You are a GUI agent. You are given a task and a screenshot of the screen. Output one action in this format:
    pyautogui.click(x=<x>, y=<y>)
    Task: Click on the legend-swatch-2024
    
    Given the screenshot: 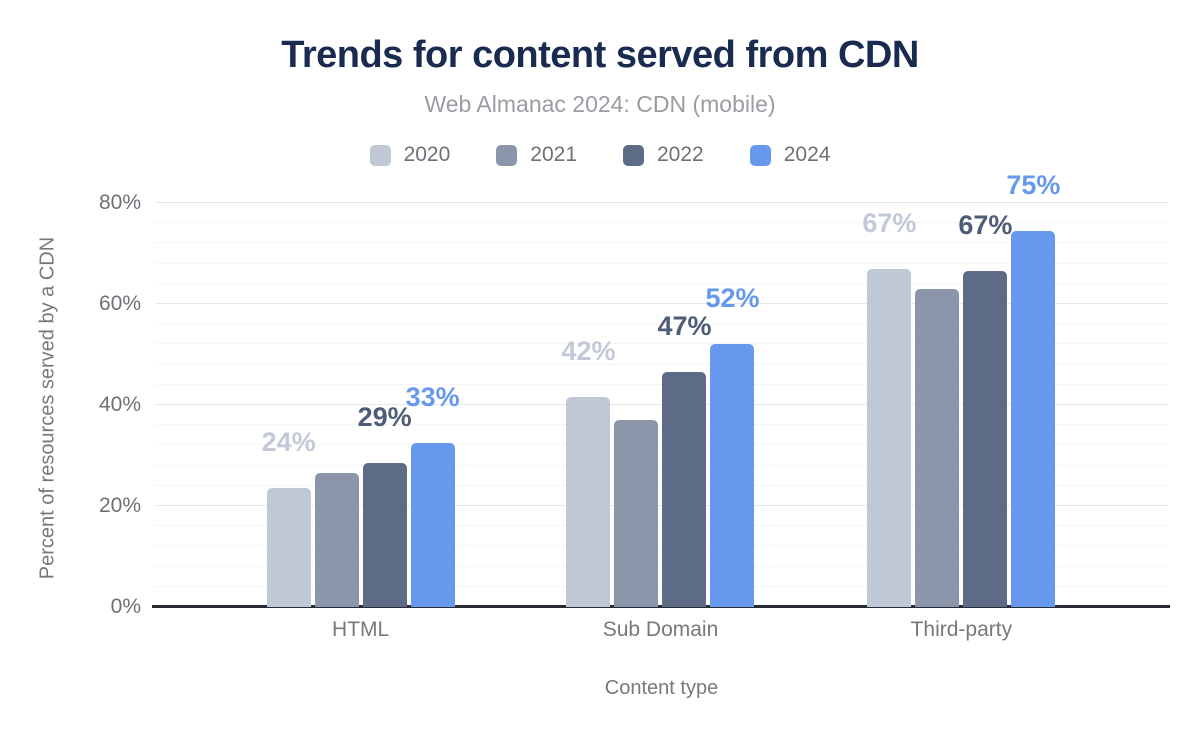 What is the action you would take?
    pyautogui.click(x=760, y=155)
    